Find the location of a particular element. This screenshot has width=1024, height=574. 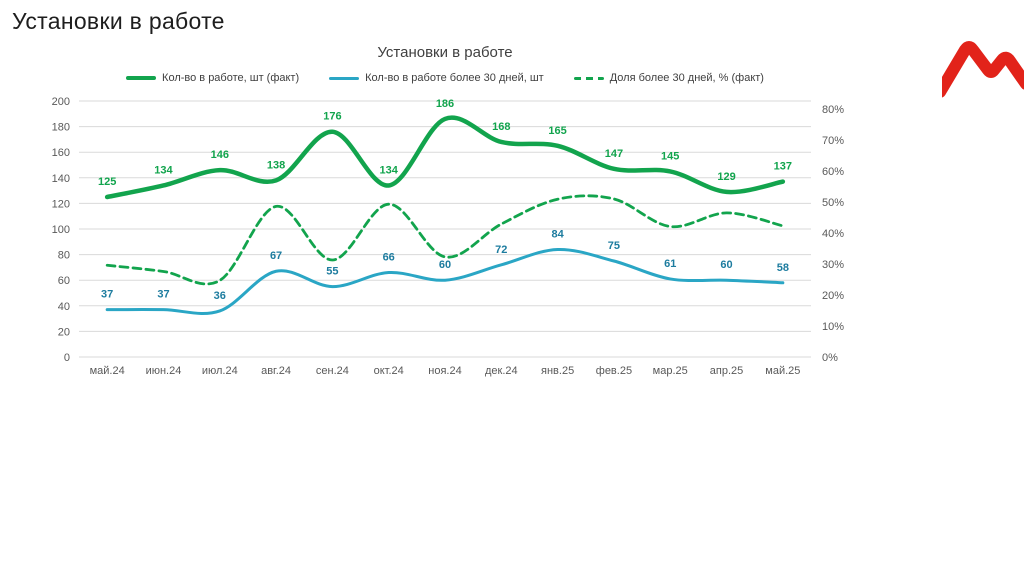

data-label: 66 is located at coordinates (389, 258).